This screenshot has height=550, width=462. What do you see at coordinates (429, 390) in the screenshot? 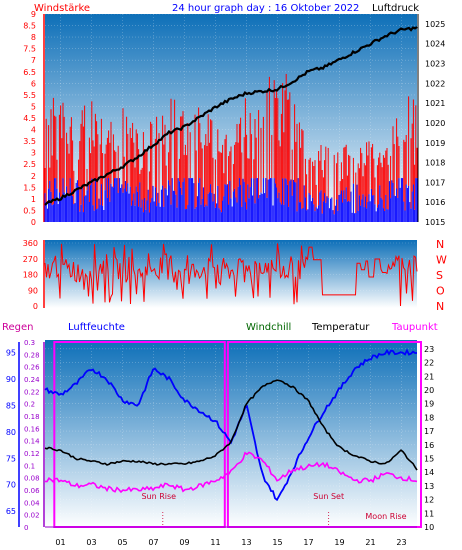
I see `temp-tick-label: 20` at bounding box center [429, 390].